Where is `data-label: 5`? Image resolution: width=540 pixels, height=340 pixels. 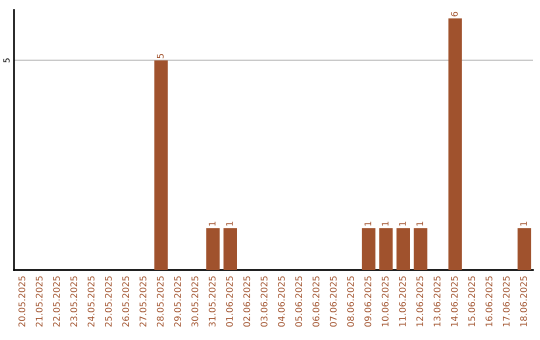
data-label: 5 is located at coordinates (160, 56).